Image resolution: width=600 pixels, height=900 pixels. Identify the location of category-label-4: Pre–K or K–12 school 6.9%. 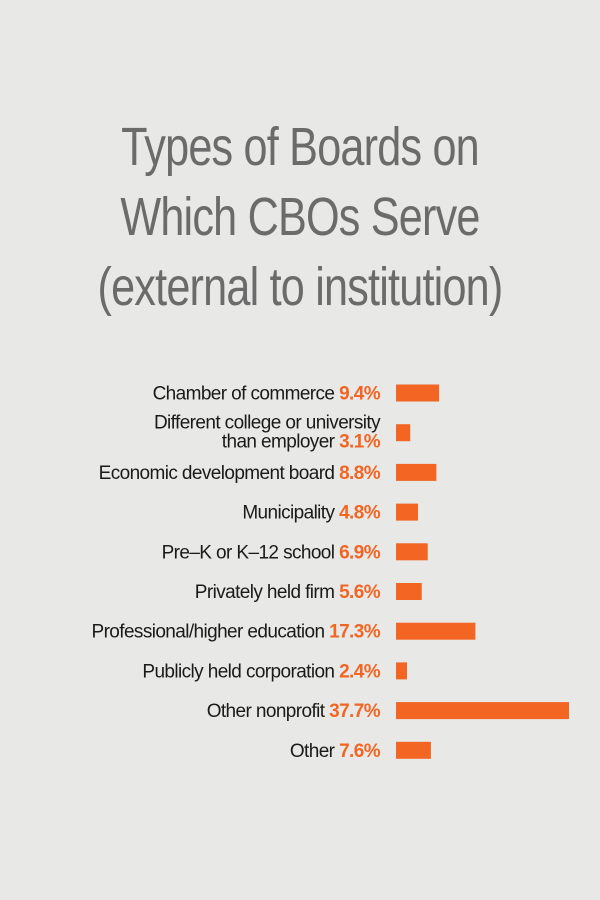
(271, 552).